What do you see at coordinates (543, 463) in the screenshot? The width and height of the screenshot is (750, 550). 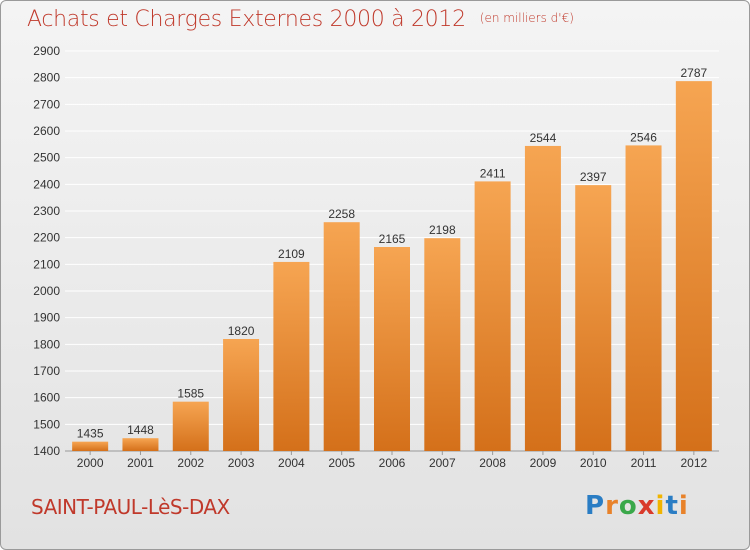 I see `x-tick-label: 2009` at bounding box center [543, 463].